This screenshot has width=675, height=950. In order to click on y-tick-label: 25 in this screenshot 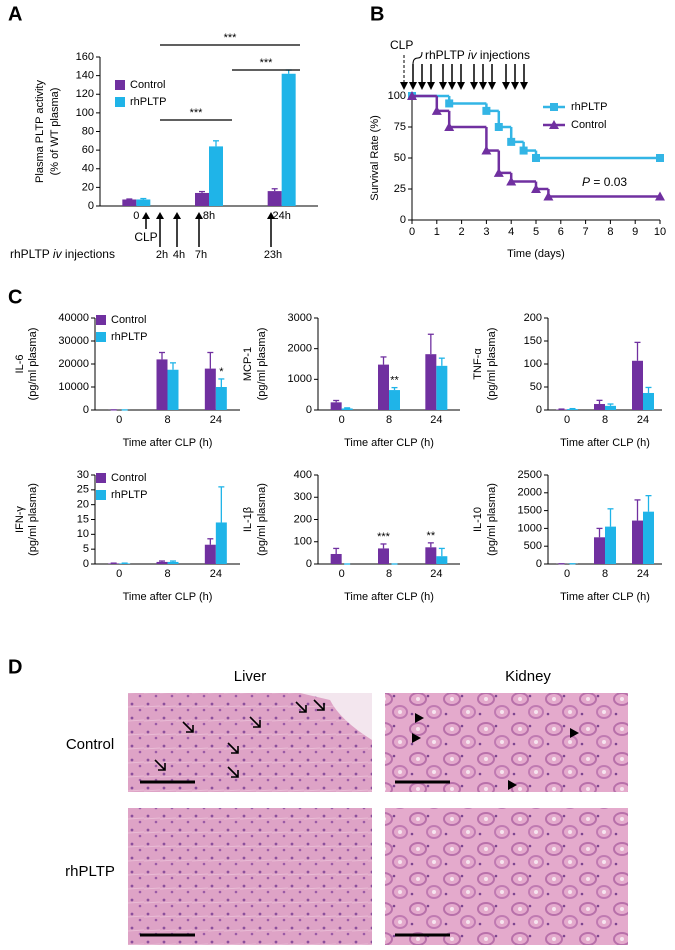, I will do `click(400, 189)`.